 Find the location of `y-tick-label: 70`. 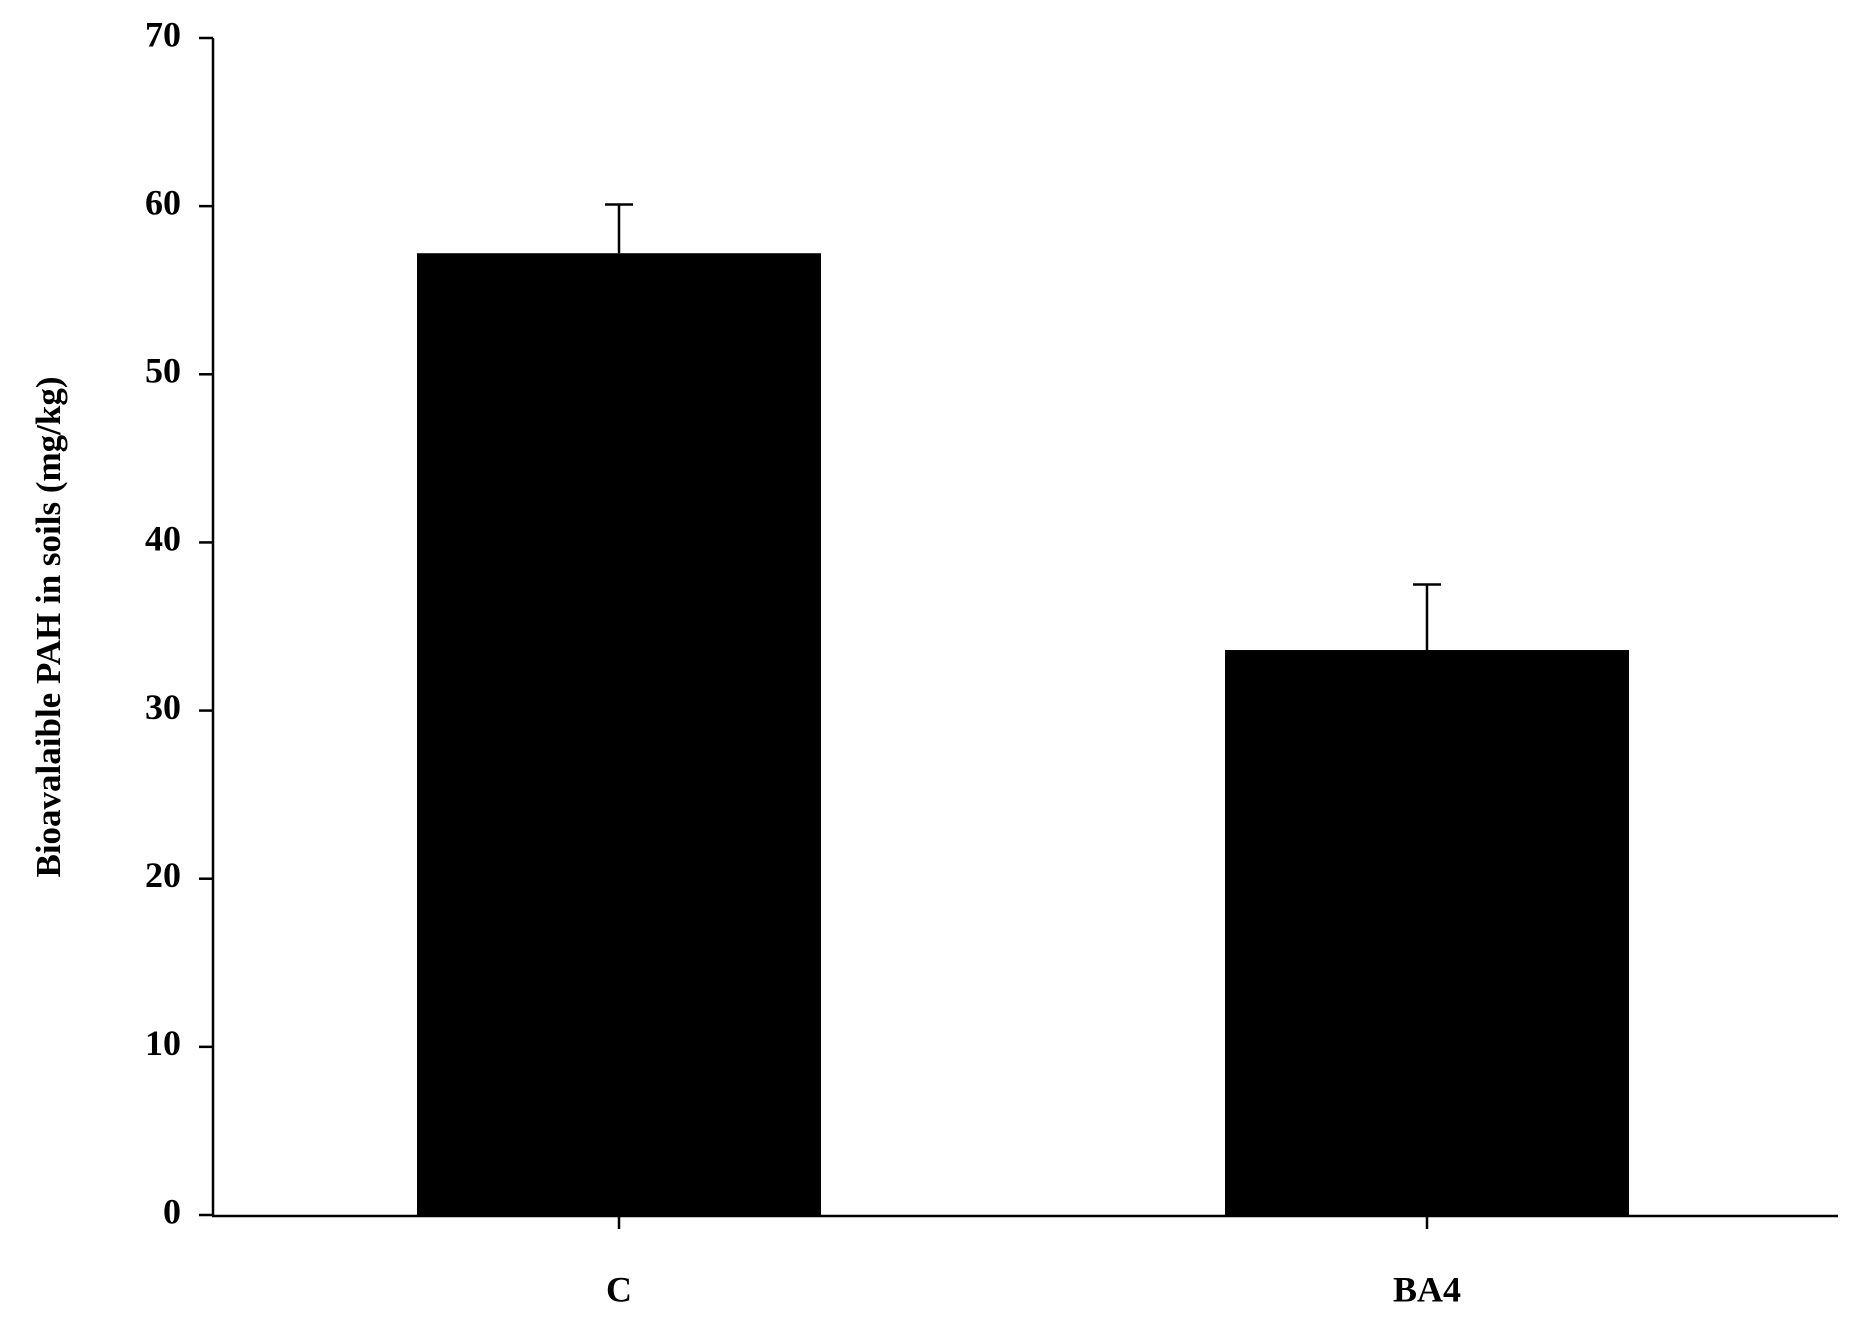

y-tick-label: 70 is located at coordinates (163, 34).